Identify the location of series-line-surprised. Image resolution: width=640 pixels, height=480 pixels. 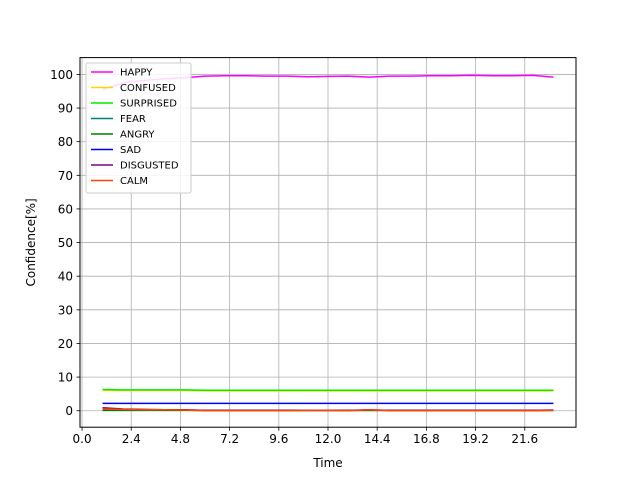
(328, 389).